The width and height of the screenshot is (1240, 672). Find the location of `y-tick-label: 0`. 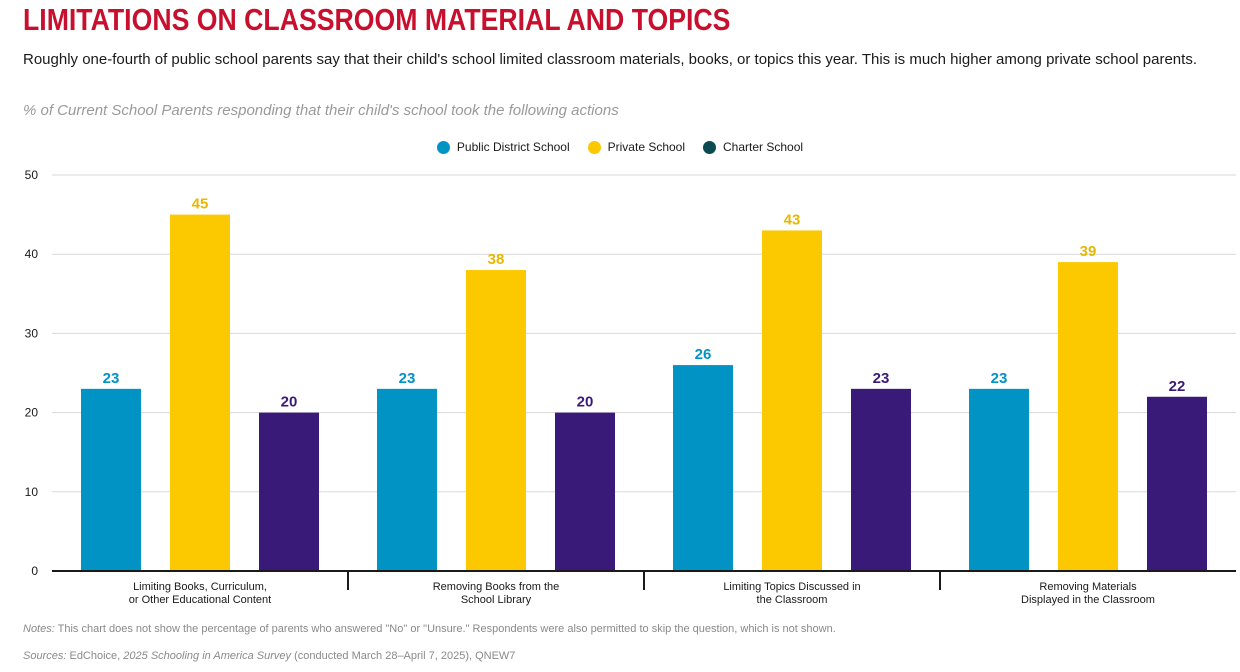

y-tick-label: 0 is located at coordinates (34, 571).